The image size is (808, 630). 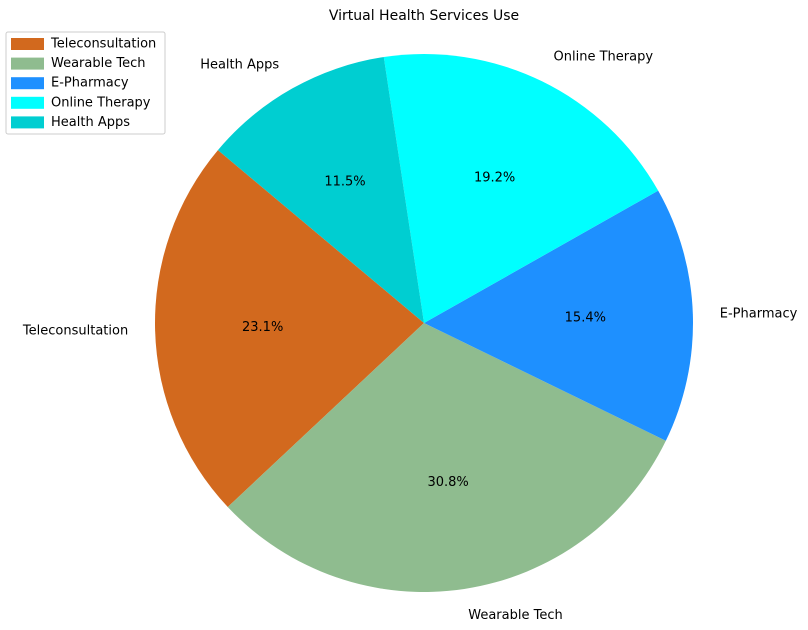 I want to click on legend-swatch-e-pharmacy, so click(x=27, y=83).